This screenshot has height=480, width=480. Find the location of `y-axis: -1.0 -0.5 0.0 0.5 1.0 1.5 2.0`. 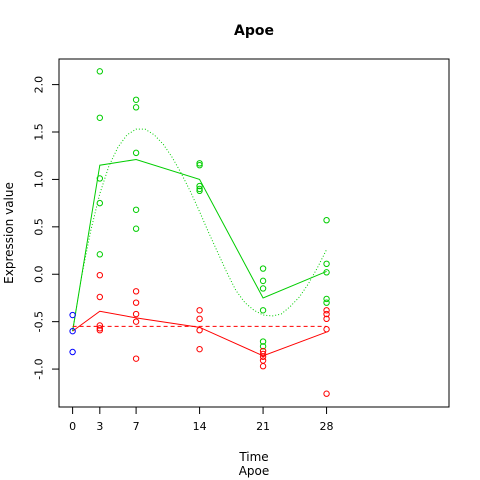

y-axis: -1.0 -0.5 0.0 0.5 1.0 1.5 2.0 is located at coordinates (46, 228).